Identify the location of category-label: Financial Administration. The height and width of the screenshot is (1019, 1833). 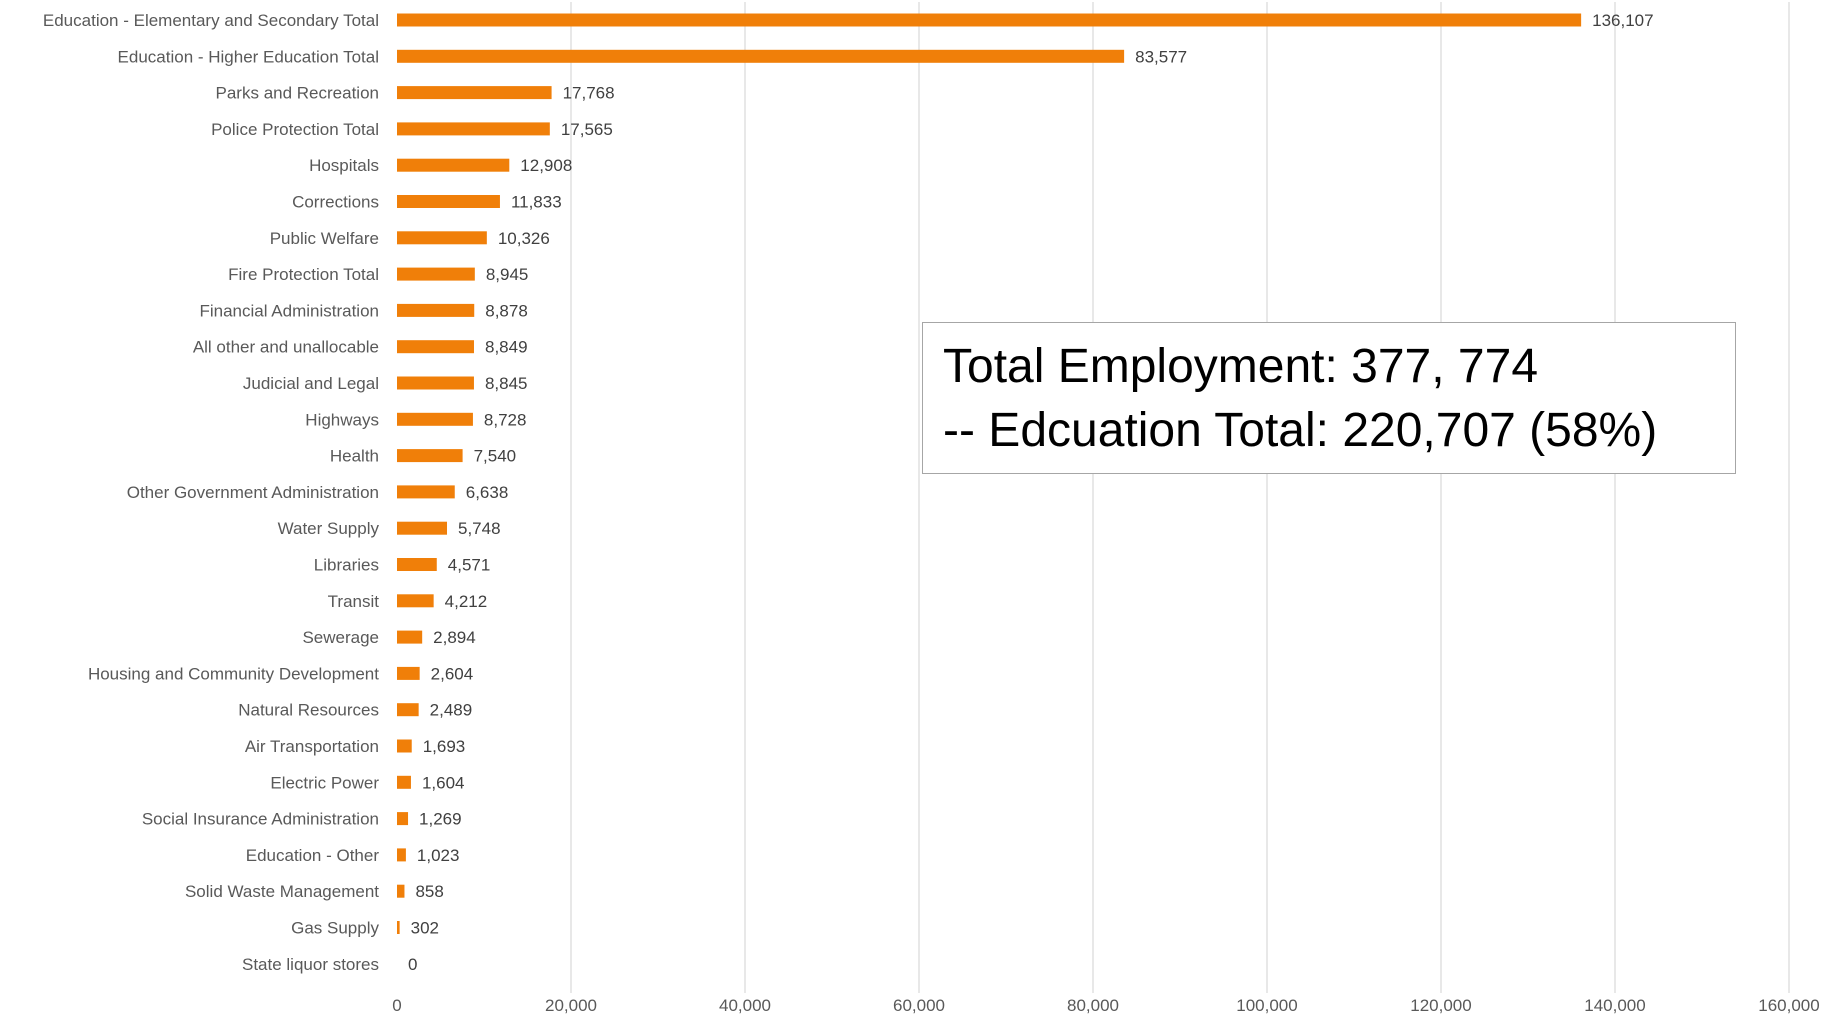
(289, 310).